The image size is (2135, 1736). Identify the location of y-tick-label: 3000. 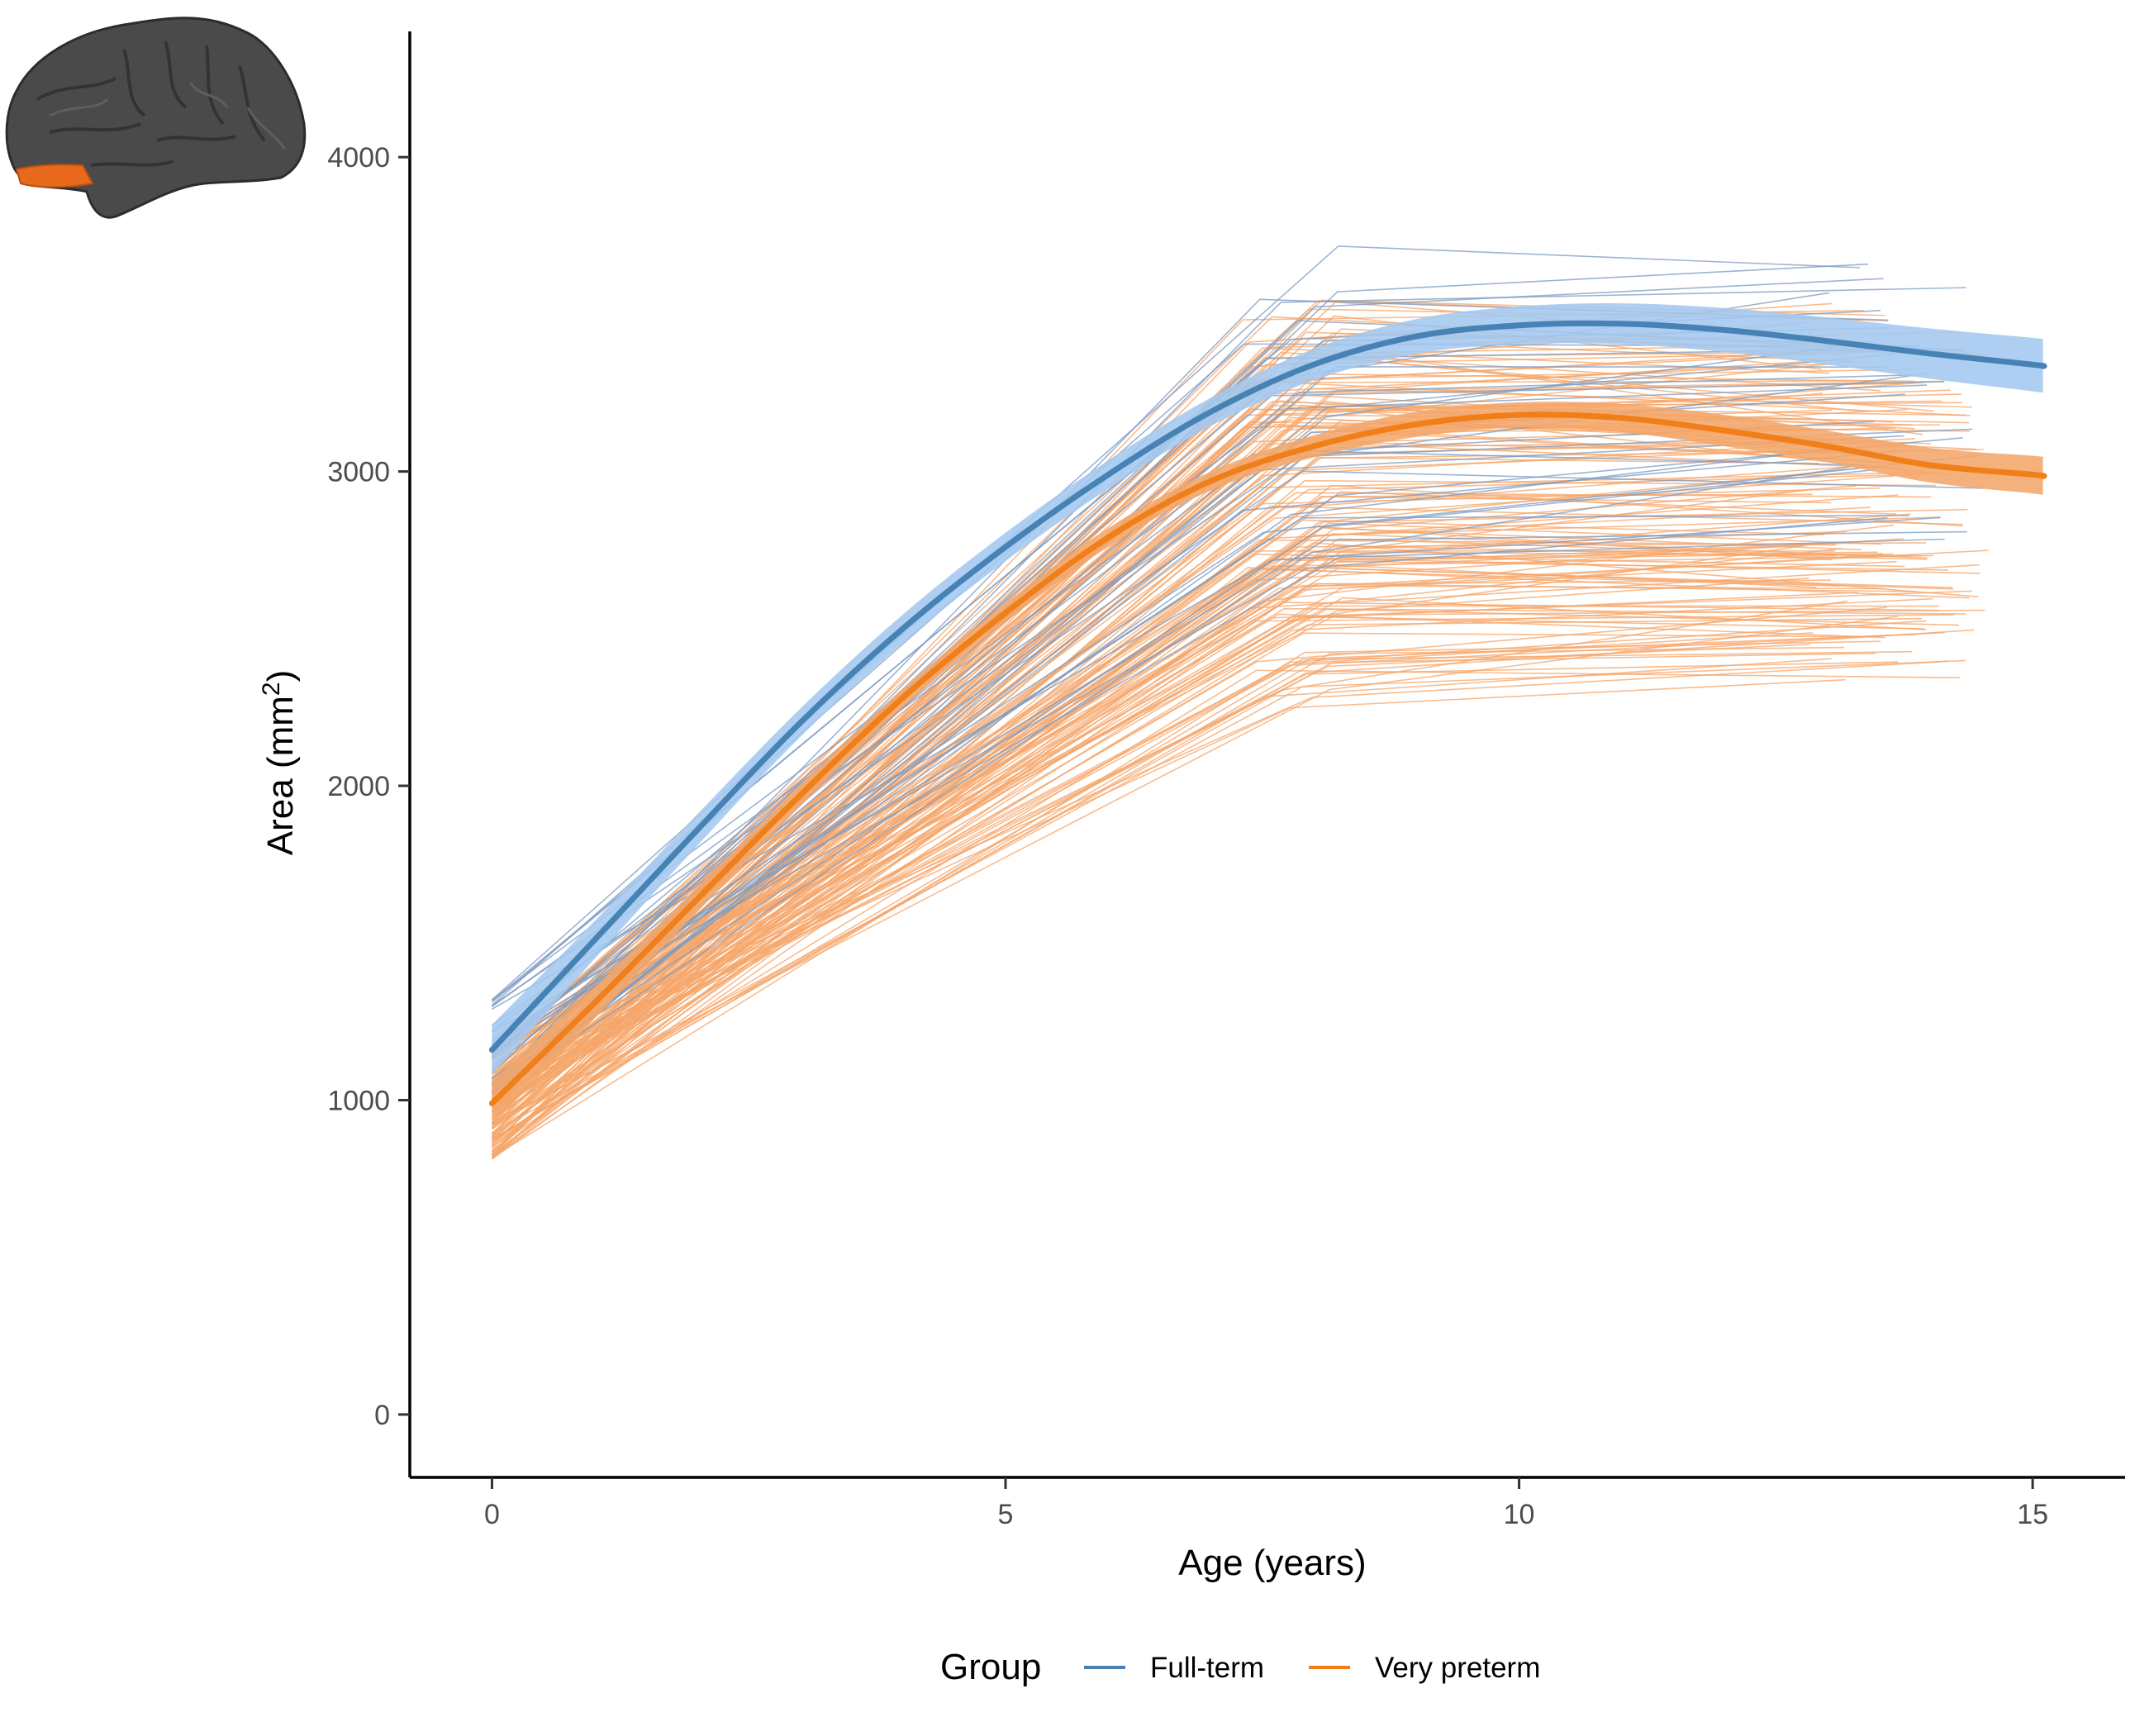
(358, 472).